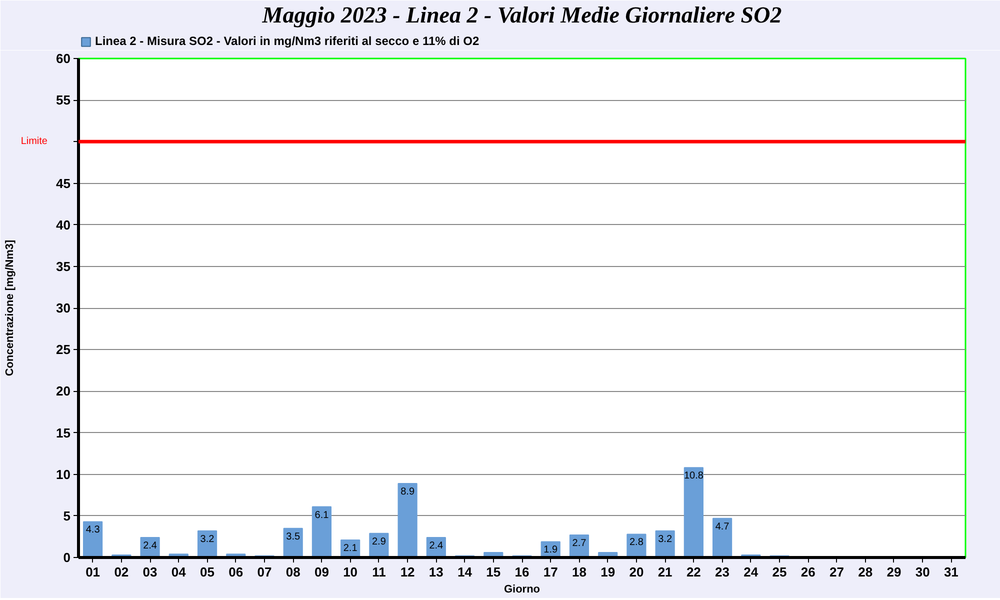 The image size is (1000, 600). What do you see at coordinates (636, 572) in the screenshot?
I see `x-tick-label: 20` at bounding box center [636, 572].